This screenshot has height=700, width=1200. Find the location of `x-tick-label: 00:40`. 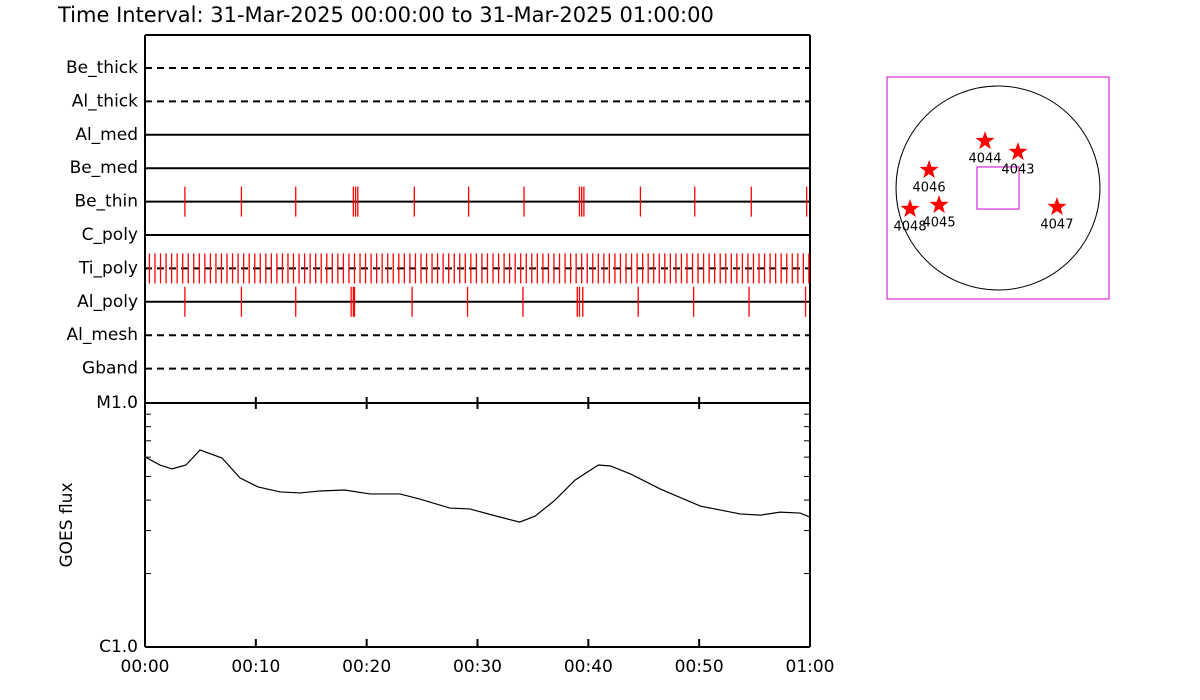

x-tick-label: 00:40 is located at coordinates (588, 667).